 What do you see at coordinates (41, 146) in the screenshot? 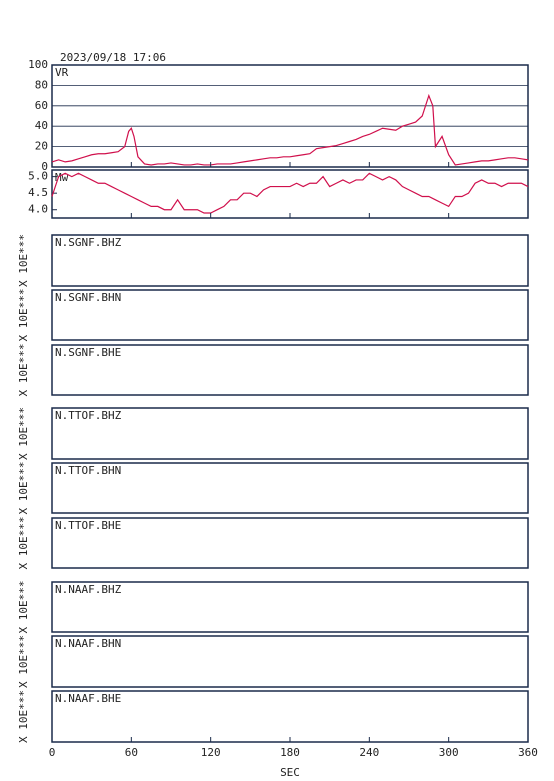
I see `y-tick-label: 20` at bounding box center [41, 146].